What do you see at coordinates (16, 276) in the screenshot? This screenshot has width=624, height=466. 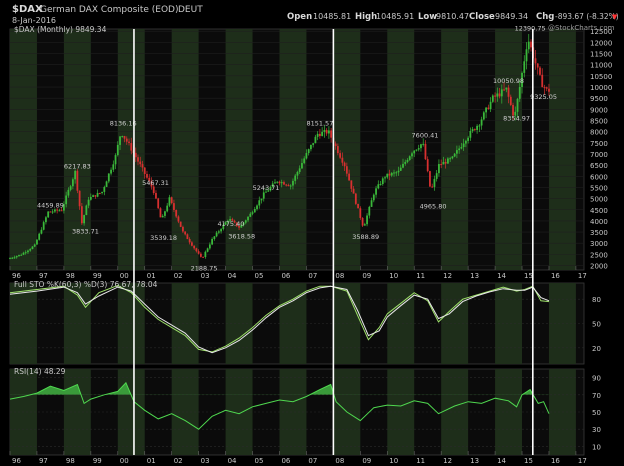 I see `price-x-tick-label: 96` at bounding box center [16, 276].